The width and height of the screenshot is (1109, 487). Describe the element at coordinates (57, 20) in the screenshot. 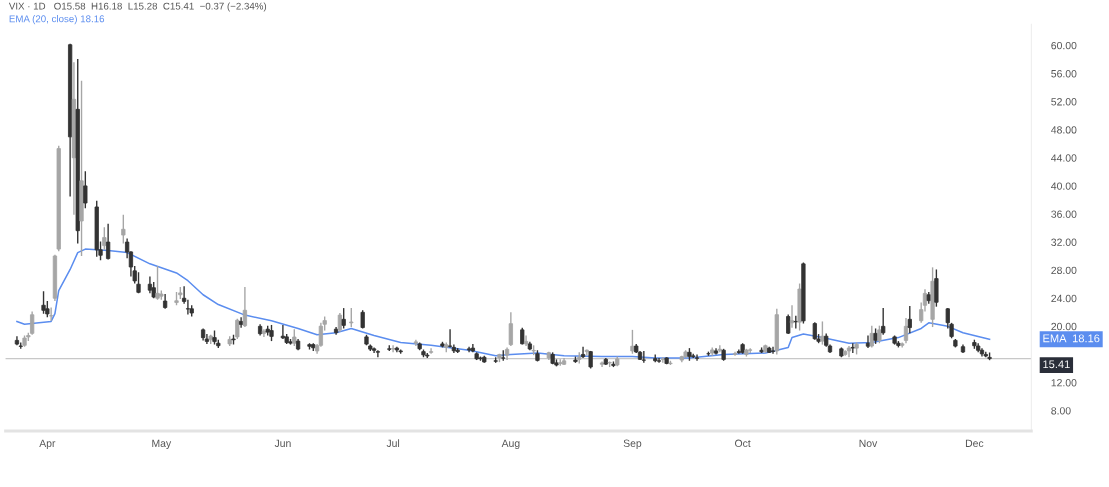

I see `text: EMA (20, close) 18.16` at that location.